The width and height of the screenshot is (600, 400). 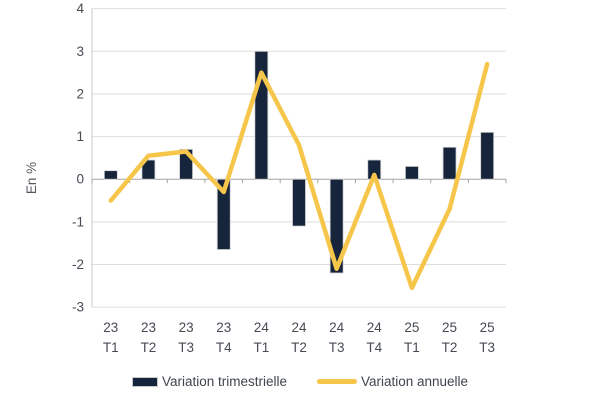 I want to click on legend-bar-swatch, so click(x=144, y=381).